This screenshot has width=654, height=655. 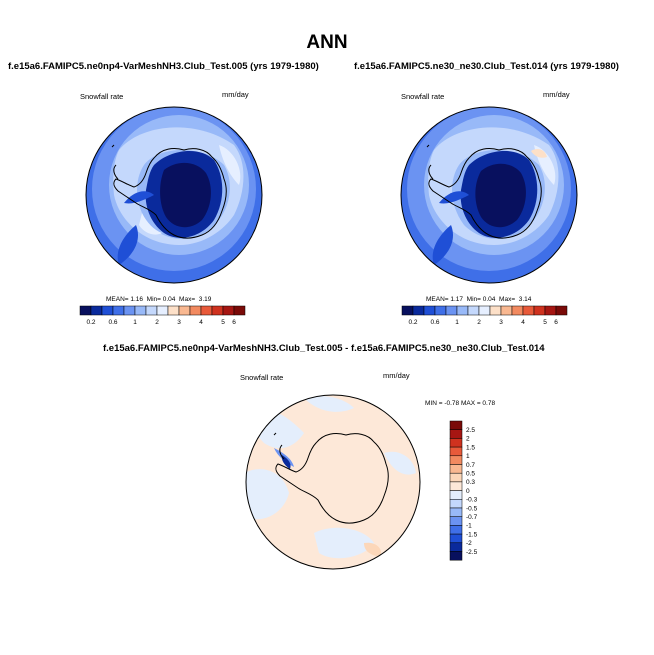 I want to click on panel-3-map, so click(x=333, y=482).